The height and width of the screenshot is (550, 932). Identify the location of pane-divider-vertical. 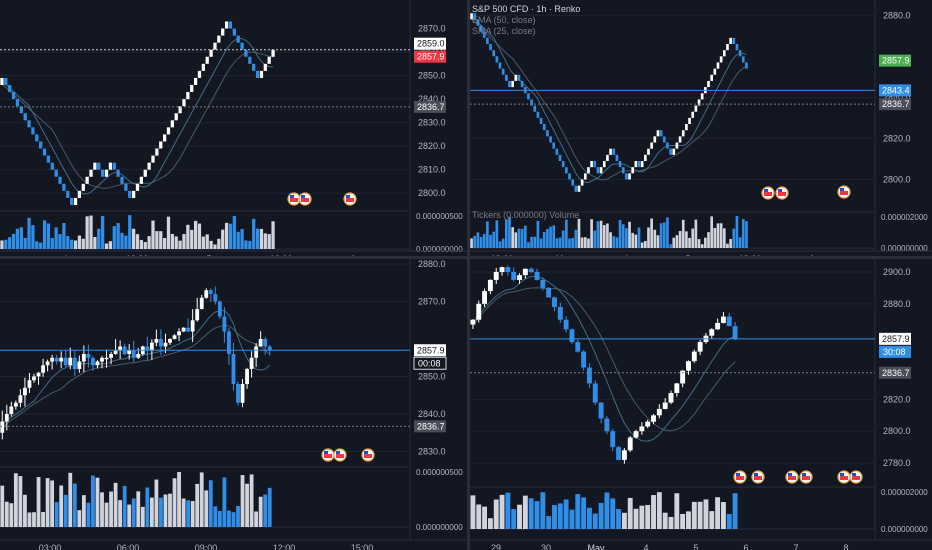
(468, 275).